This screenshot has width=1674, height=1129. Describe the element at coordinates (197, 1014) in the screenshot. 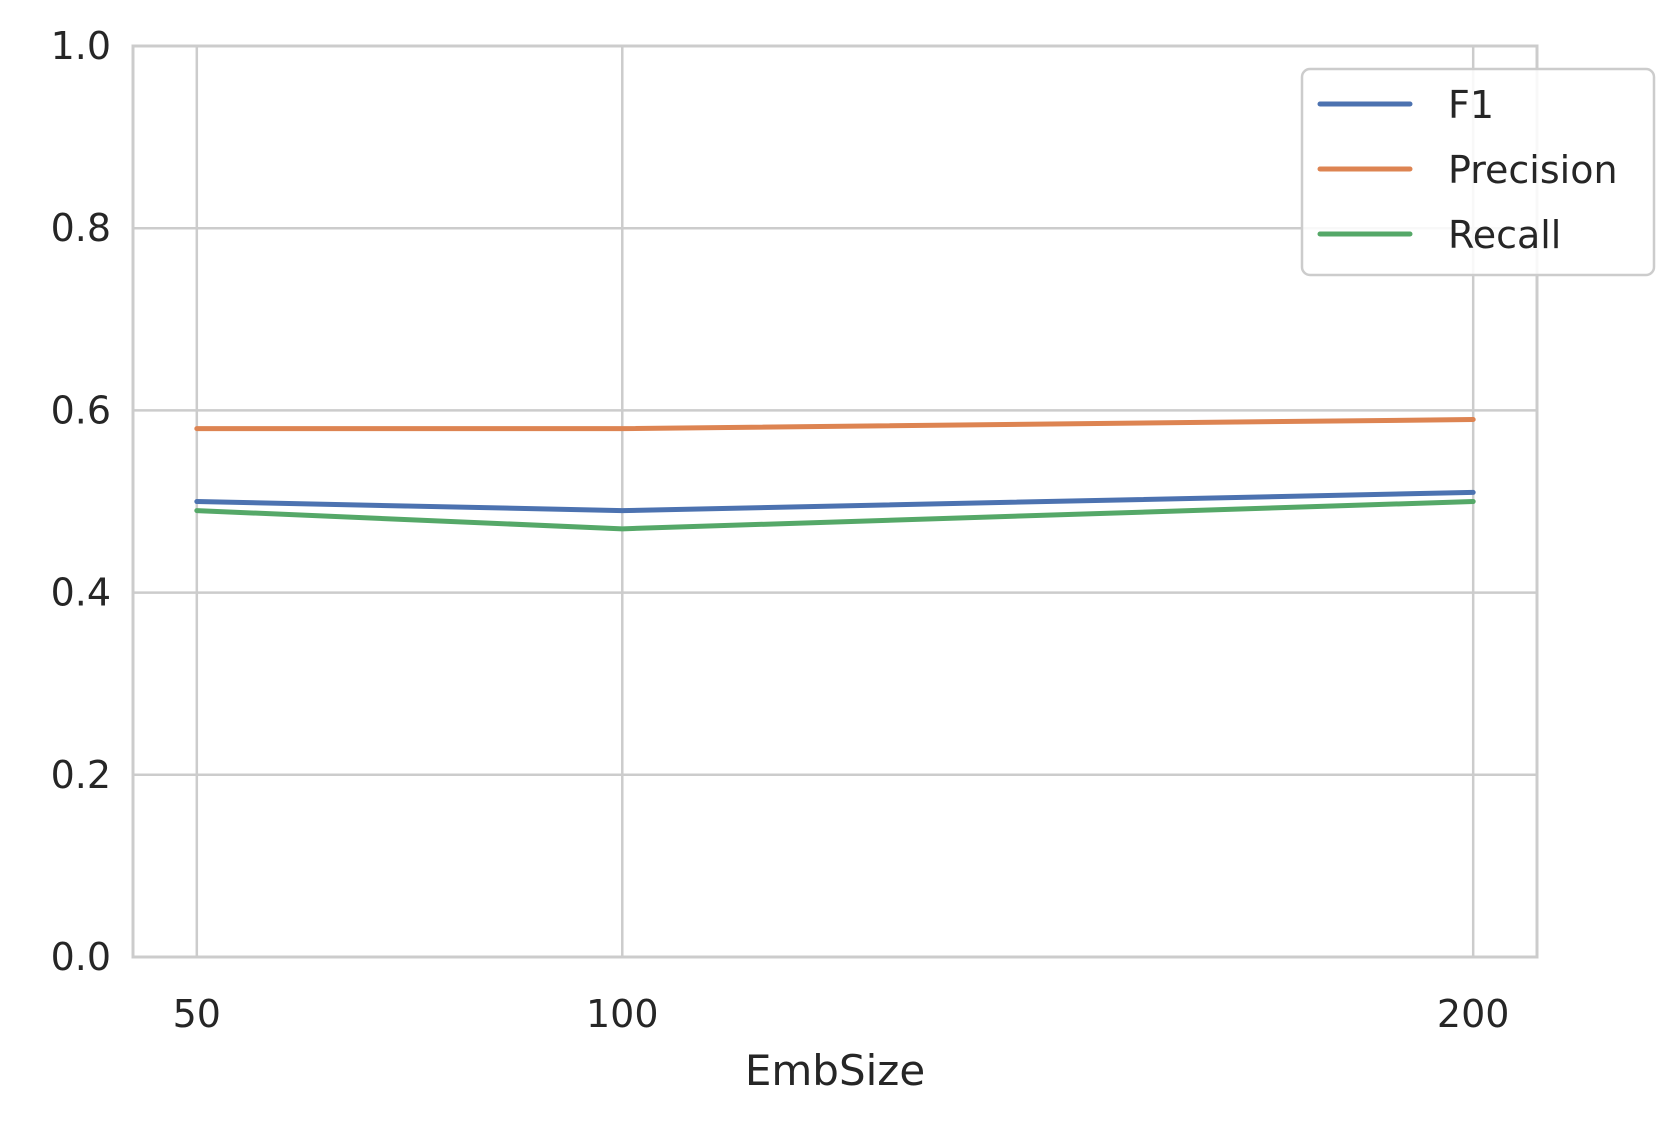

I see `x-tick-label: 50` at that location.